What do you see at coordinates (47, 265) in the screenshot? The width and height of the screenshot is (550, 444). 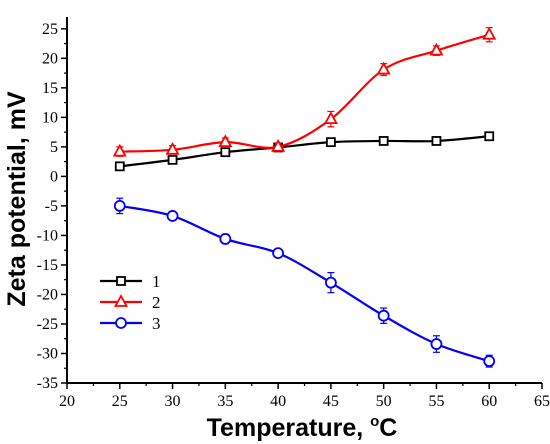 I see `y-tick-label: -15` at bounding box center [47, 265].